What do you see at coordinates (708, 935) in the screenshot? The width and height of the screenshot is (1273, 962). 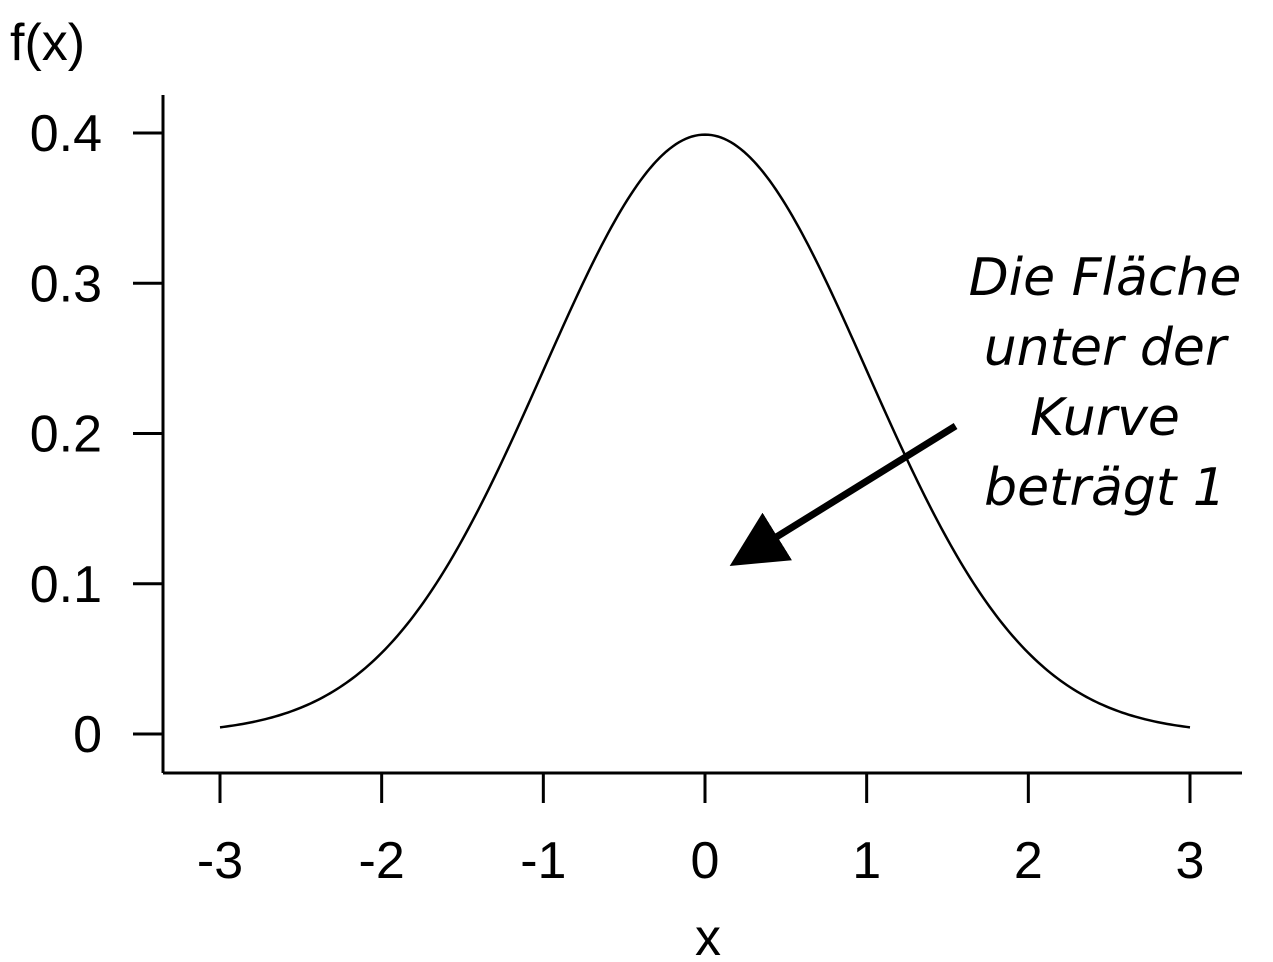 I see `x-axis-title: x` at bounding box center [708, 935].